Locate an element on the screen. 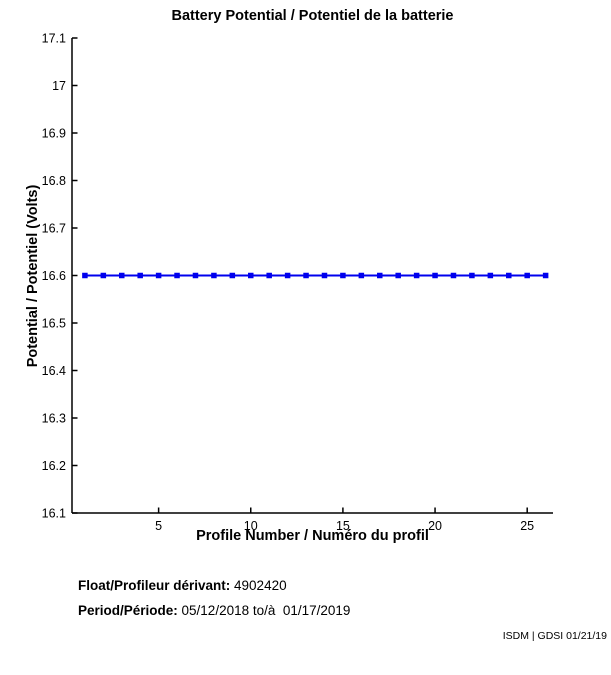 This screenshot has width=611, height=675. y-tick-label: 16.2 is located at coordinates (54, 466).